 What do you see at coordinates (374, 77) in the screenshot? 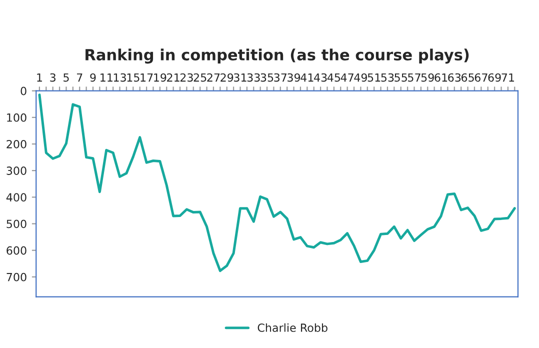
I see `x-tick-label: 51` at bounding box center [374, 77].